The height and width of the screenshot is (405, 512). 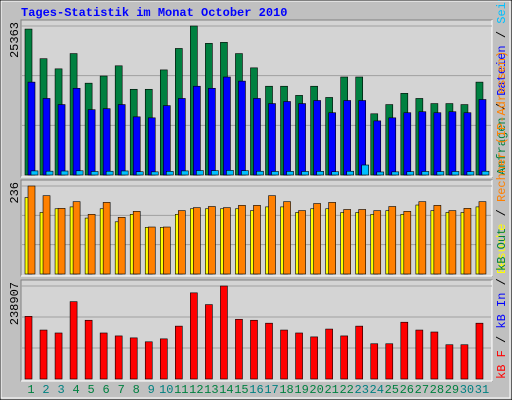 I want to click on legend: Besuche / Rechner (IP-Adressen), so click(x=502, y=162).